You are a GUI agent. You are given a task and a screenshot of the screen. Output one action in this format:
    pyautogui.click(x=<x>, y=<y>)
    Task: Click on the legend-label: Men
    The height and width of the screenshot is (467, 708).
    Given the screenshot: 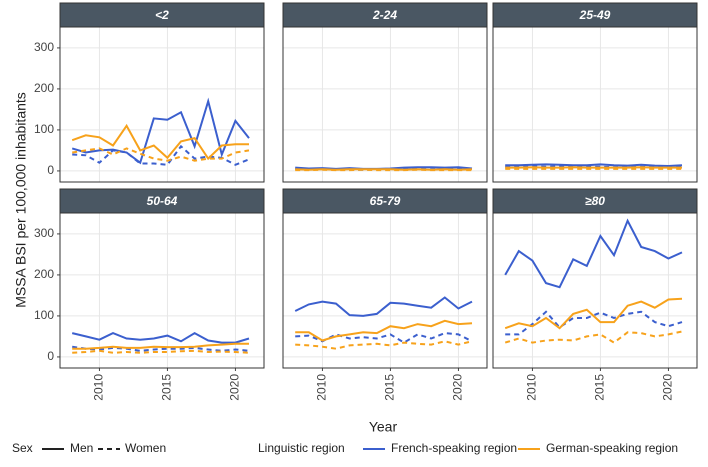 What is the action you would take?
    pyautogui.click(x=81, y=448)
    